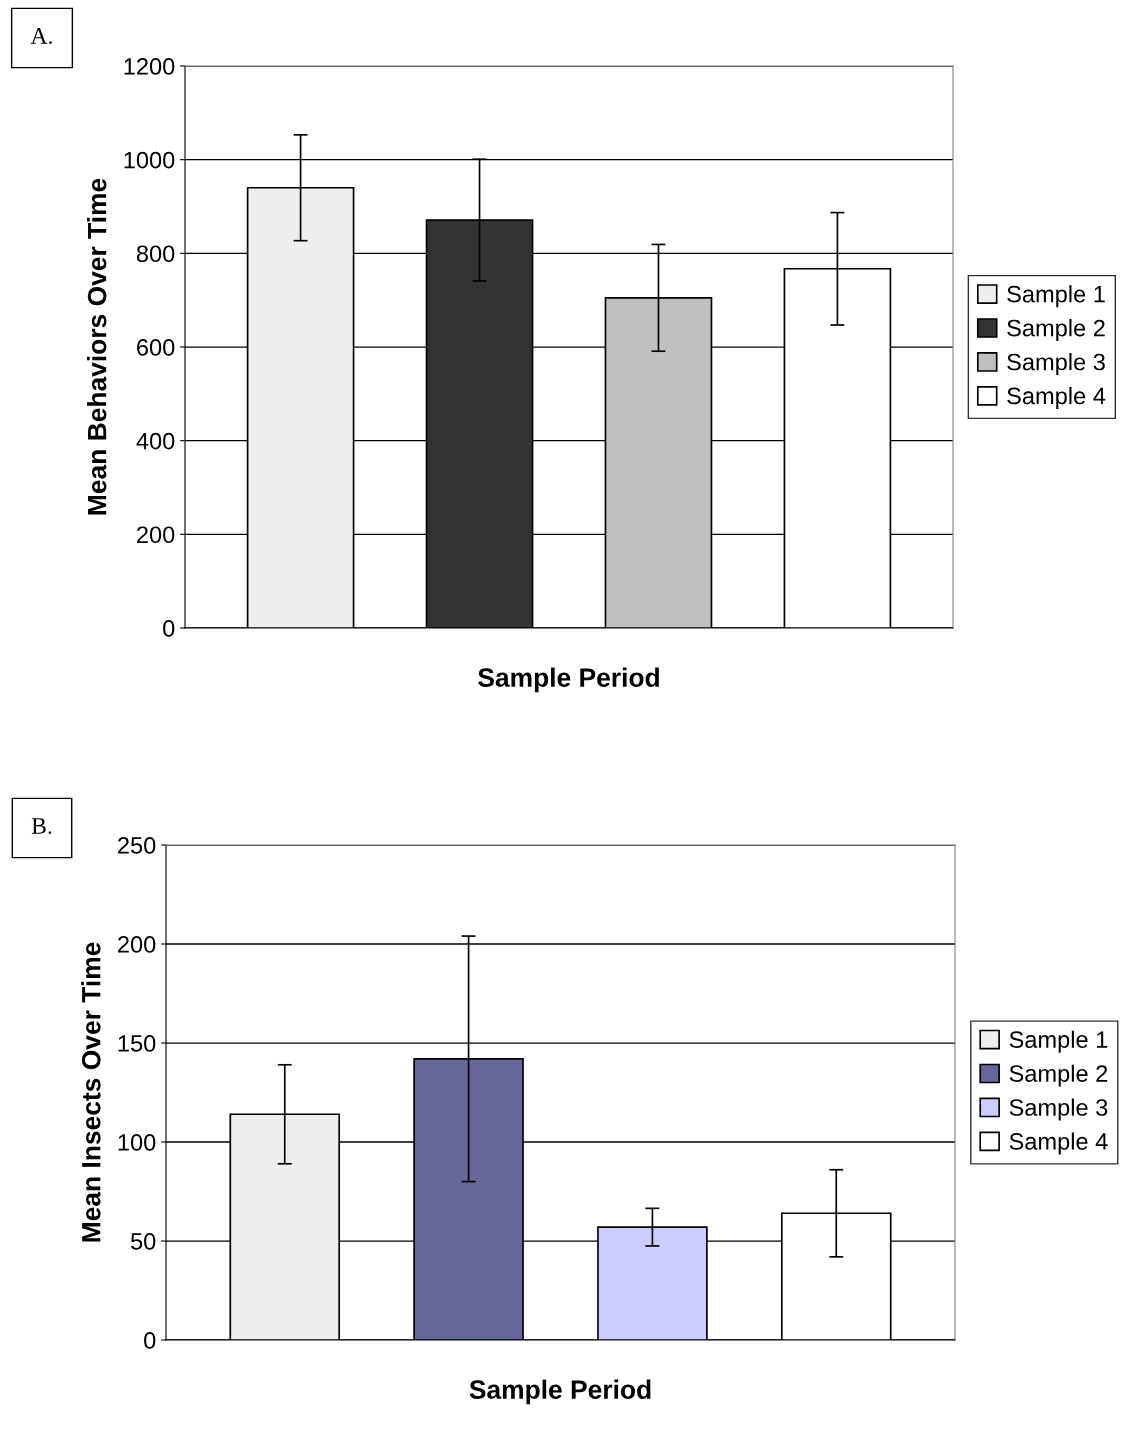  I want to click on text: B., so click(41, 826).